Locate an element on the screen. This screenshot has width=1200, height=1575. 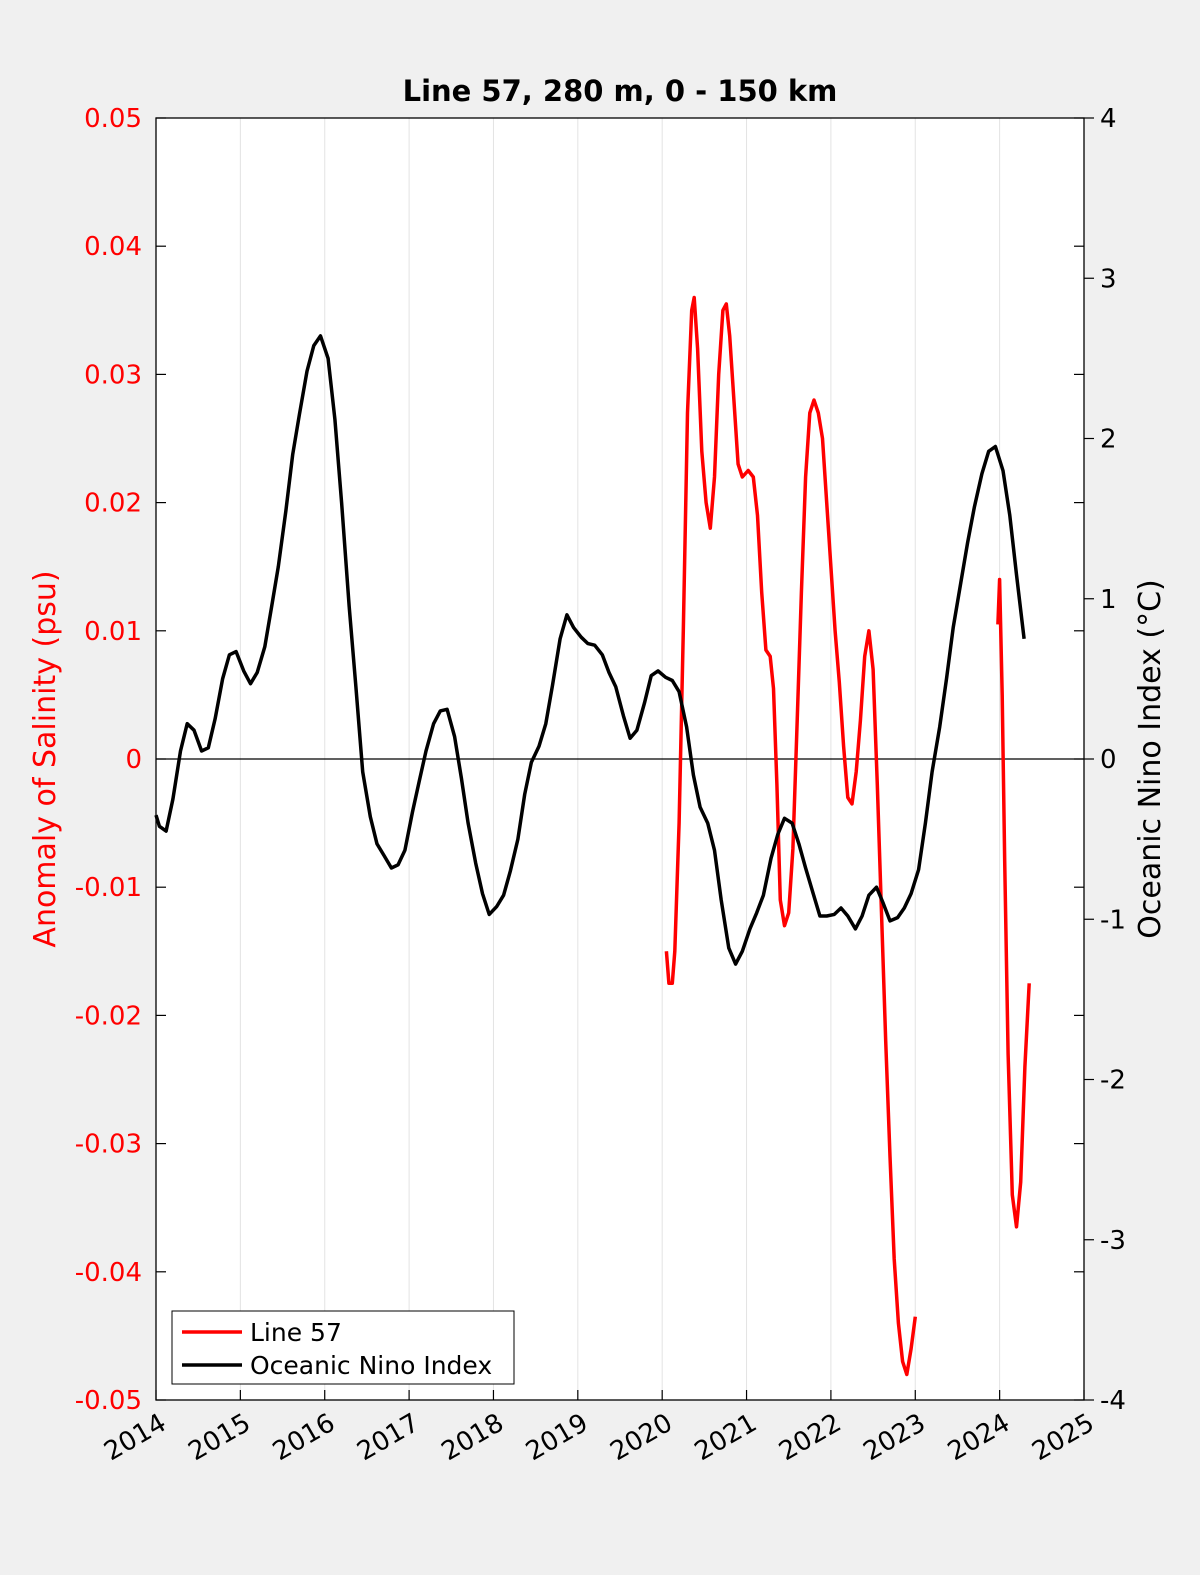
right-tick-label: -3 is located at coordinates (1113, 1241).